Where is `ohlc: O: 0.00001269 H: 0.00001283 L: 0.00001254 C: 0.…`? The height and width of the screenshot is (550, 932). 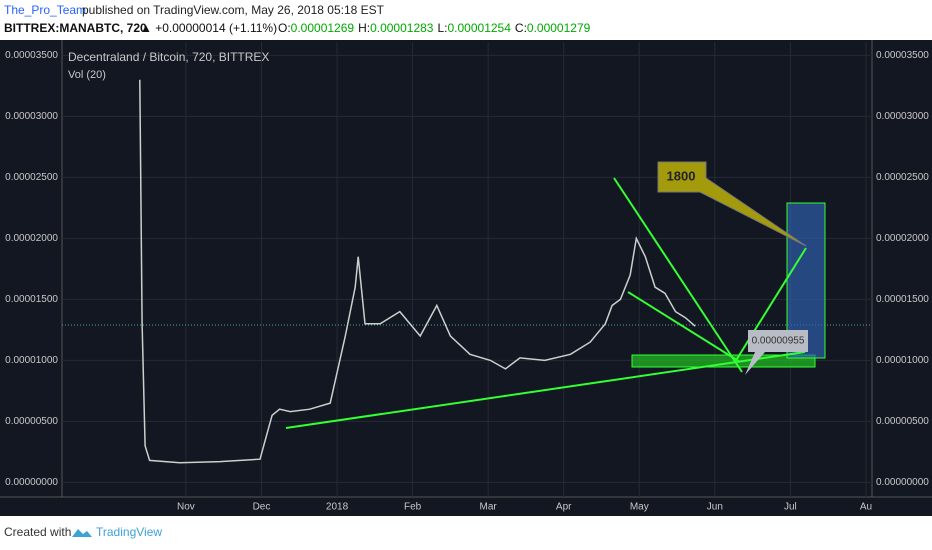 ohlc: O: 0.00001269 H: 0.00001283 L: 0.00001254 C: 0.… is located at coordinates (434, 28).